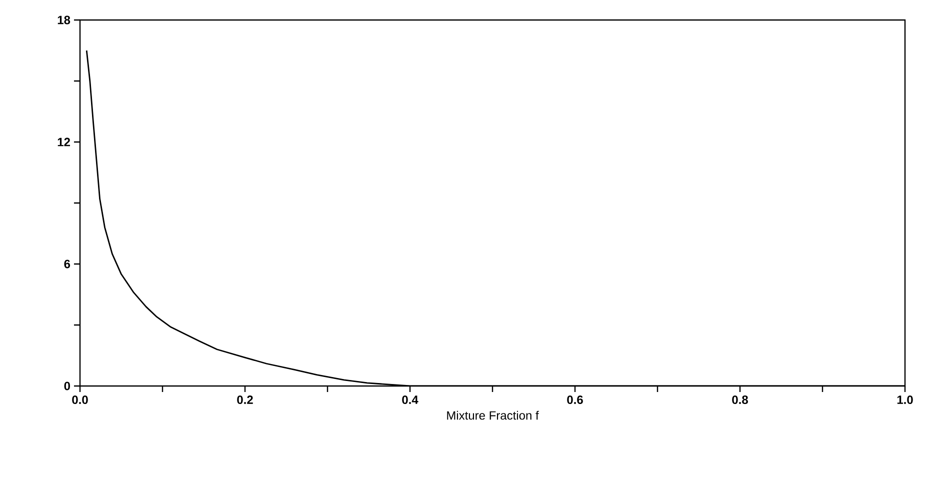 The height and width of the screenshot is (478, 935). I want to click on x-tick-label: 0.4, so click(410, 400).